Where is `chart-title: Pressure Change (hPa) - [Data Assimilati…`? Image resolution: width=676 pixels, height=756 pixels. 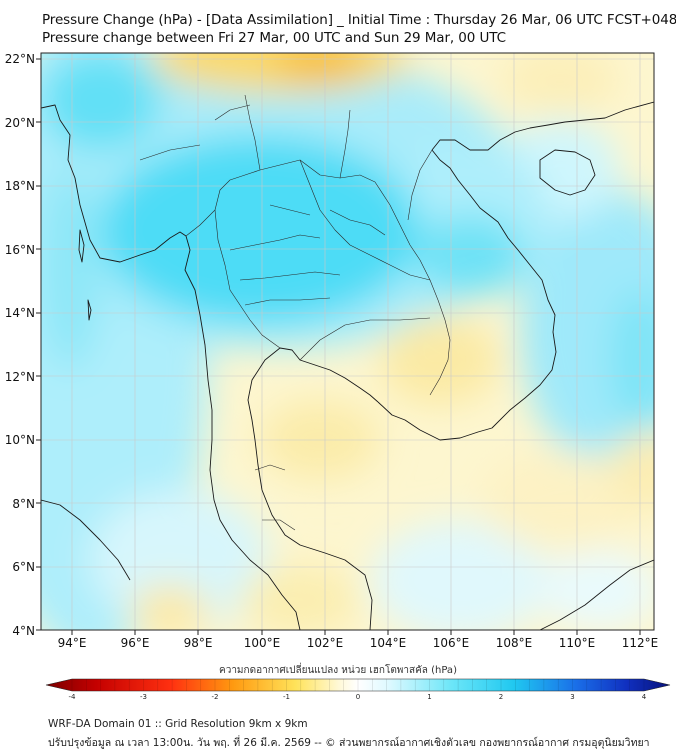 chart-title: Pressure Change (hPa) - [Data Assimilati… is located at coordinates (359, 20).